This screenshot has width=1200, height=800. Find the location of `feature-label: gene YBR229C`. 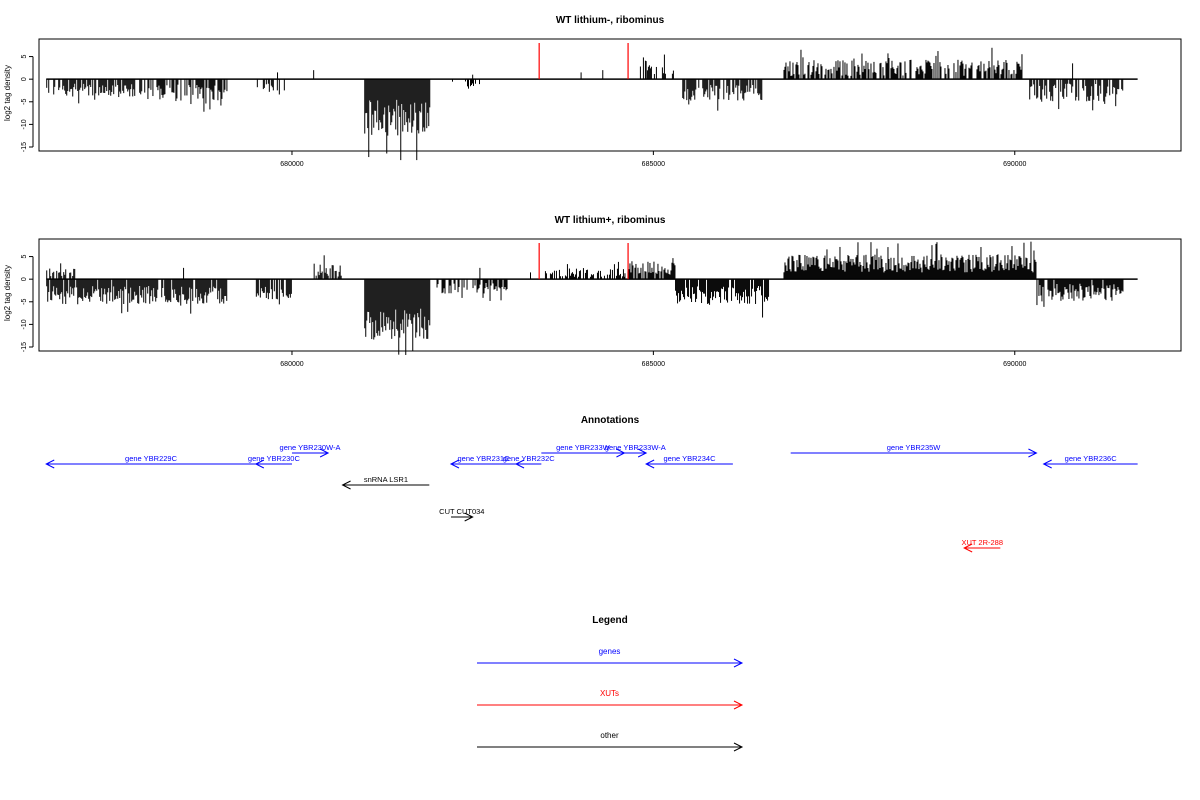

feature-label: gene YBR229C is located at coordinates (151, 458).